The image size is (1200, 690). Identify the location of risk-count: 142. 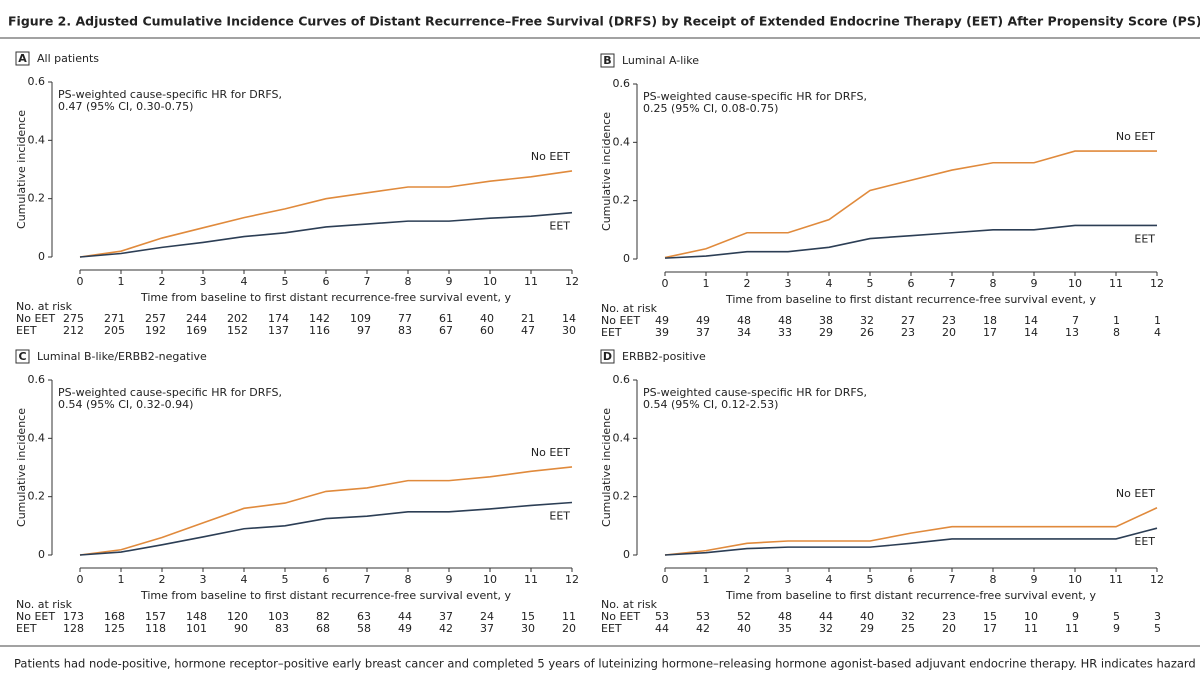
(319, 318).